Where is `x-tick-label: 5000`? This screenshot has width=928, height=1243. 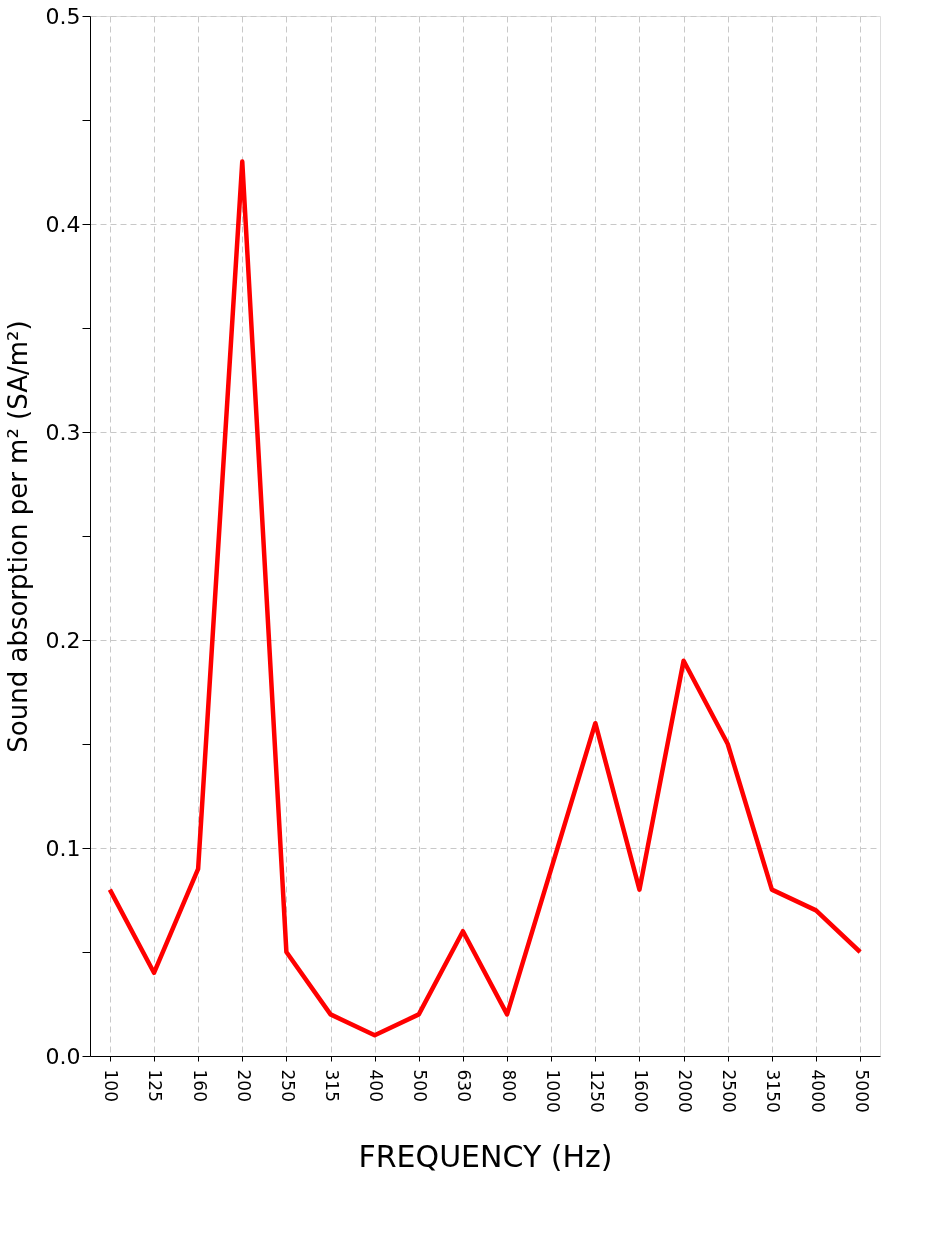 x-tick-label: 5000 is located at coordinates (861, 1091).